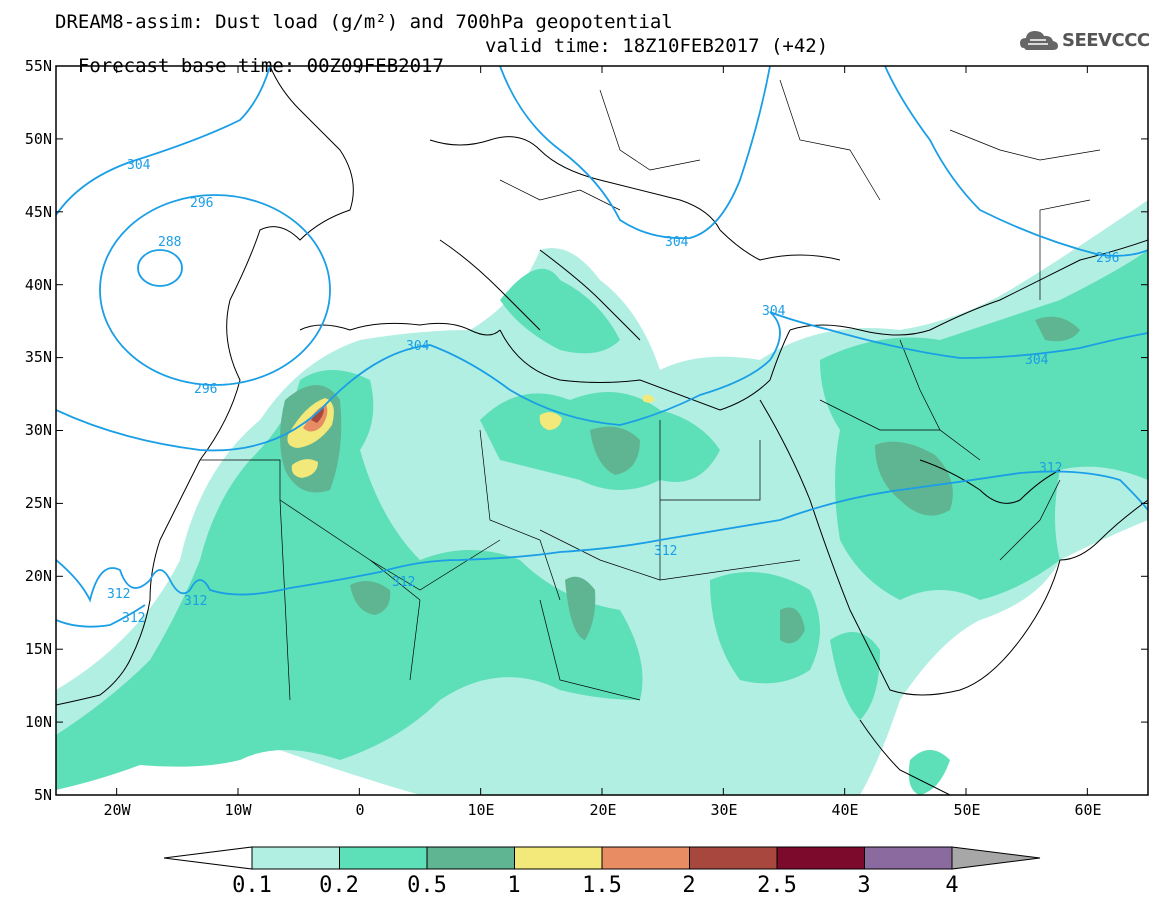 The width and height of the screenshot is (1165, 907). What do you see at coordinates (252, 885) in the screenshot?
I see `colorbar-label: 0.1` at bounding box center [252, 885].